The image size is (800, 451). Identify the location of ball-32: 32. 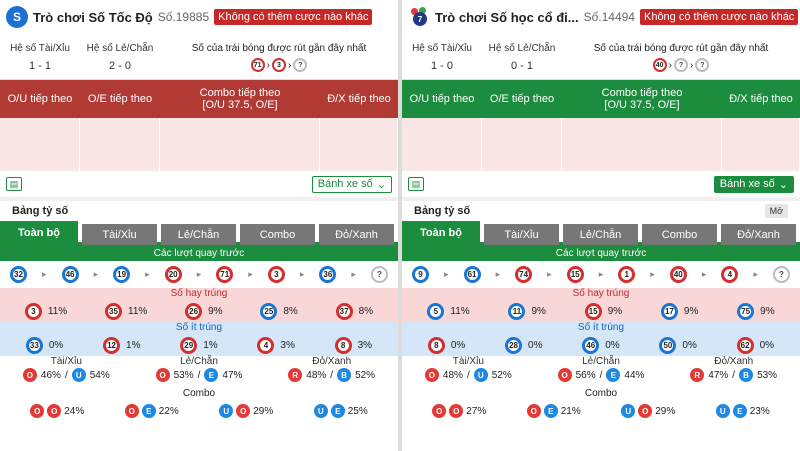
(18, 274).